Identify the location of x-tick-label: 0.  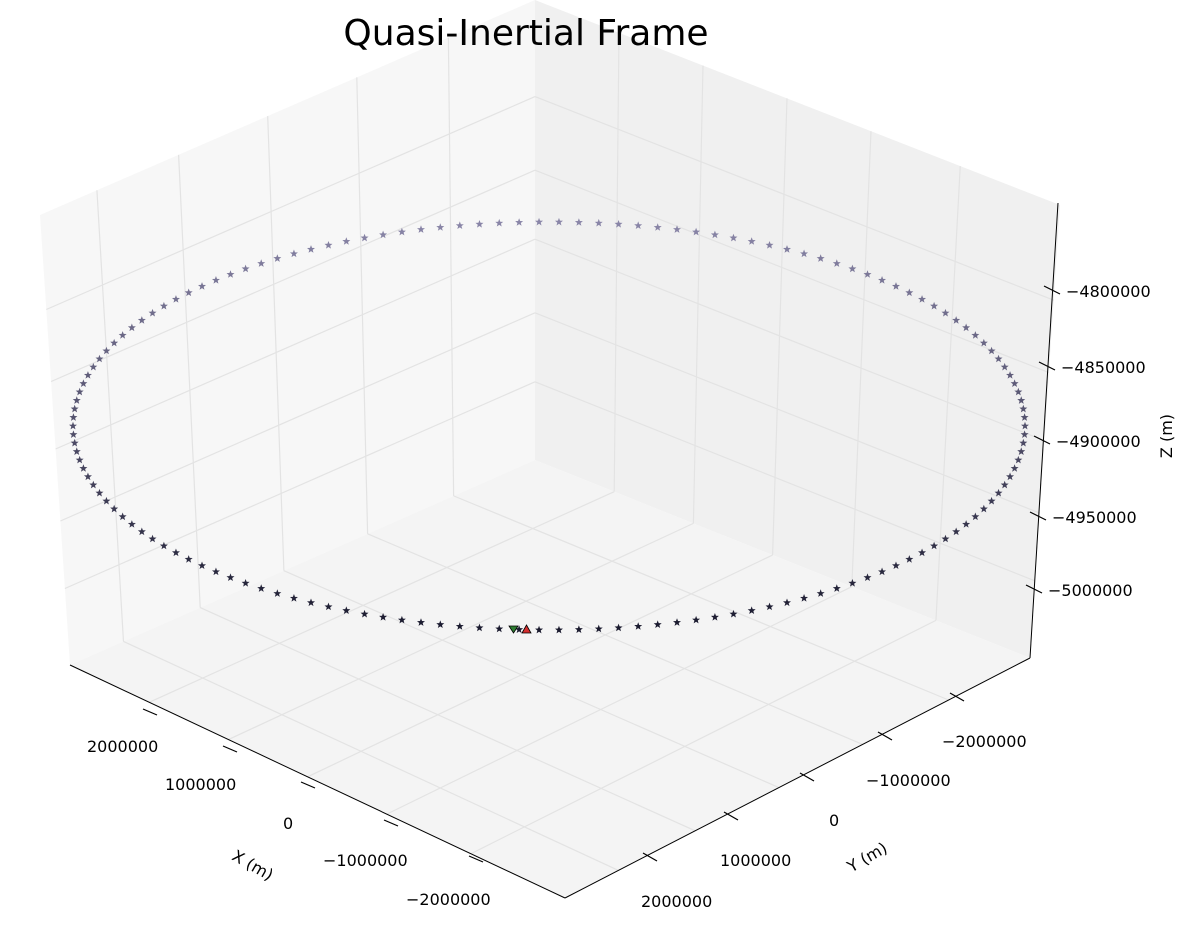
(288, 823).